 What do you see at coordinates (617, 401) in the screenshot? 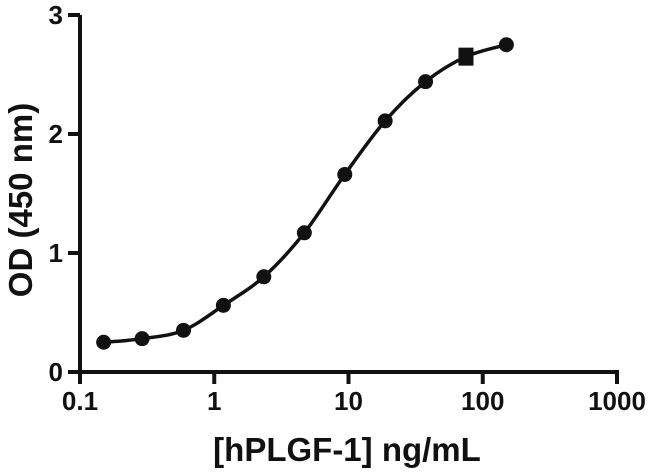
I see `x-tick-label: 1000` at bounding box center [617, 401].